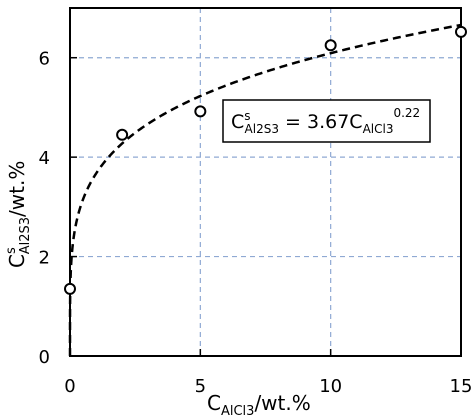 This screenshot has width=474, height=417. What do you see at coordinates (44, 357) in the screenshot?
I see `y-tick-label: 0` at bounding box center [44, 357].